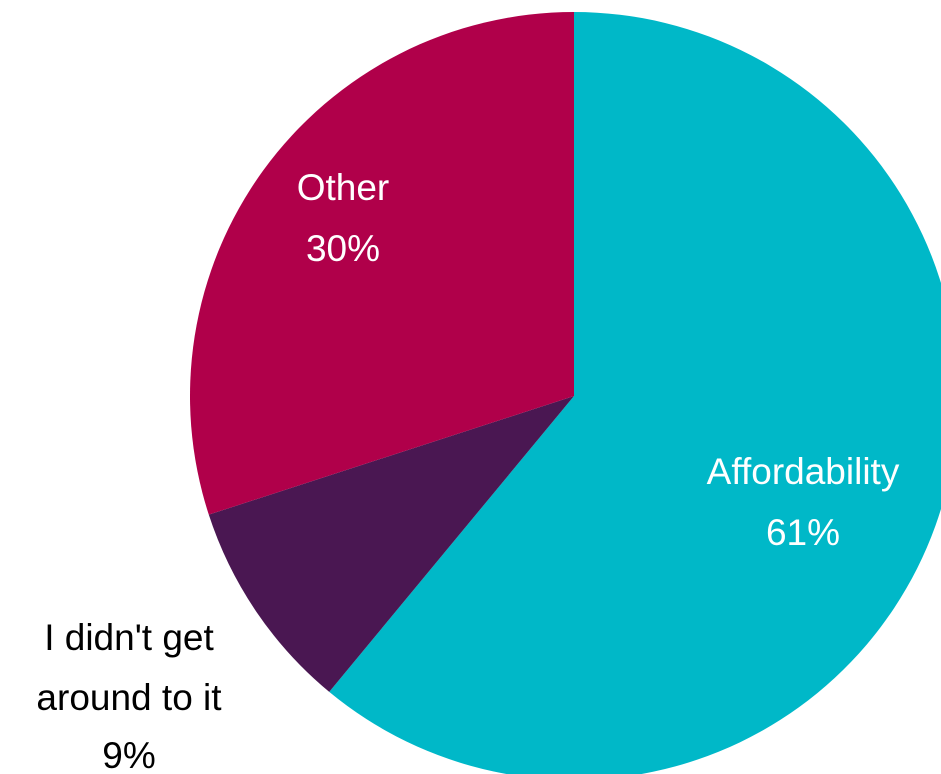 The height and width of the screenshot is (774, 941). What do you see at coordinates (391, 544) in the screenshot?
I see `pie-slice-i-didn-t-get-around-to-it` at bounding box center [391, 544].